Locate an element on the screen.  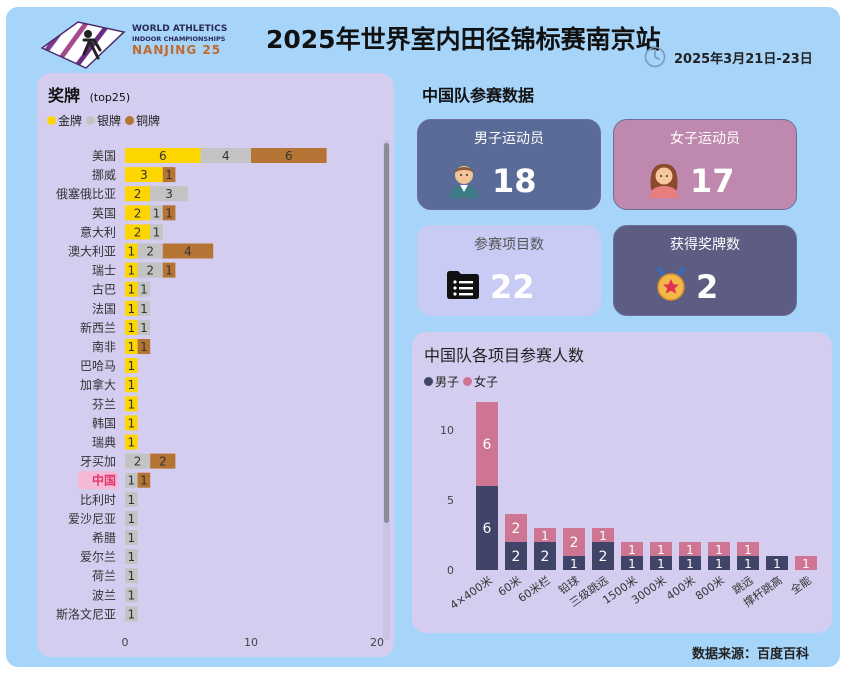
page-title: 2025年世界室内田径锦标赛南京站 is located at coordinates (463, 39).